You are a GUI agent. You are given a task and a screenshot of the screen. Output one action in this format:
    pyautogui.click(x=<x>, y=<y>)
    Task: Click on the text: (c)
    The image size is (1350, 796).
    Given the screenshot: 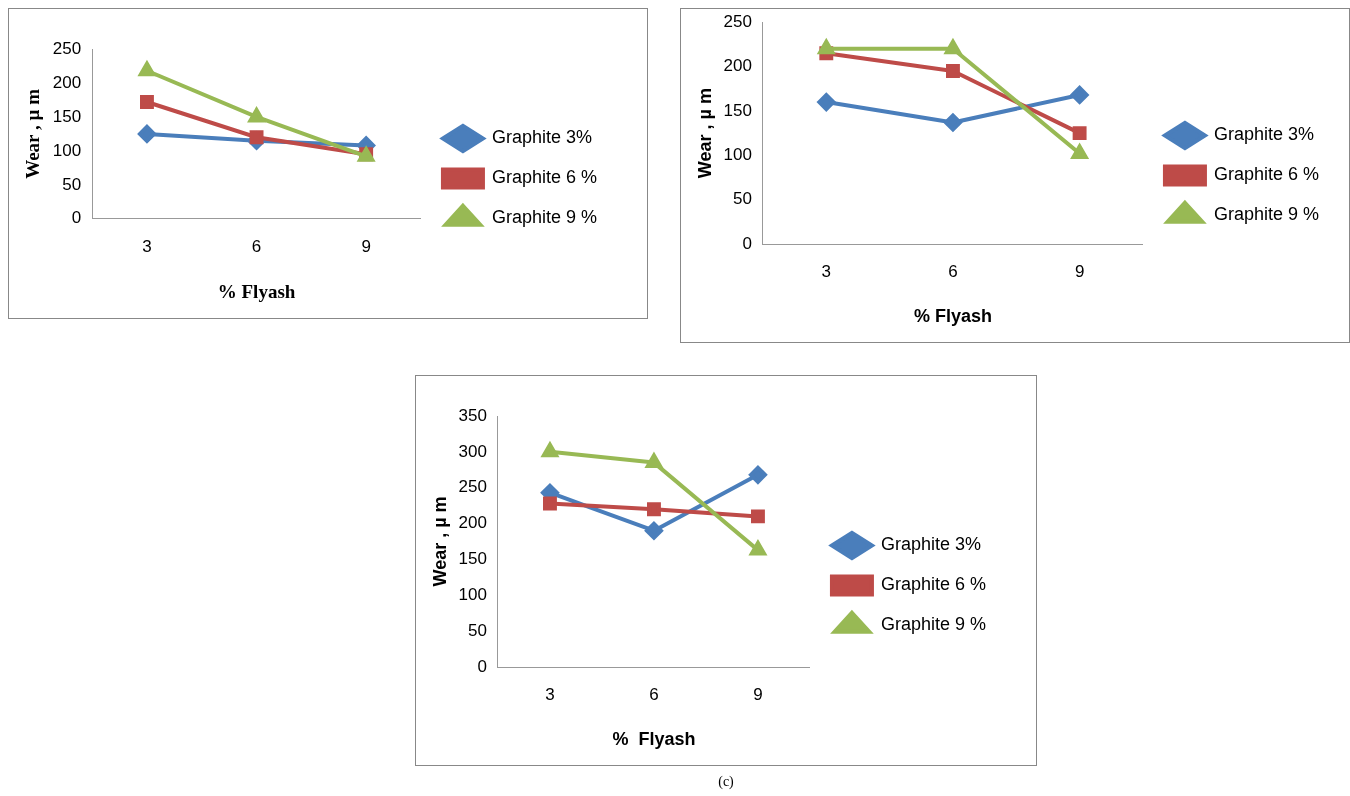 What is the action you would take?
    pyautogui.click(x=726, y=782)
    